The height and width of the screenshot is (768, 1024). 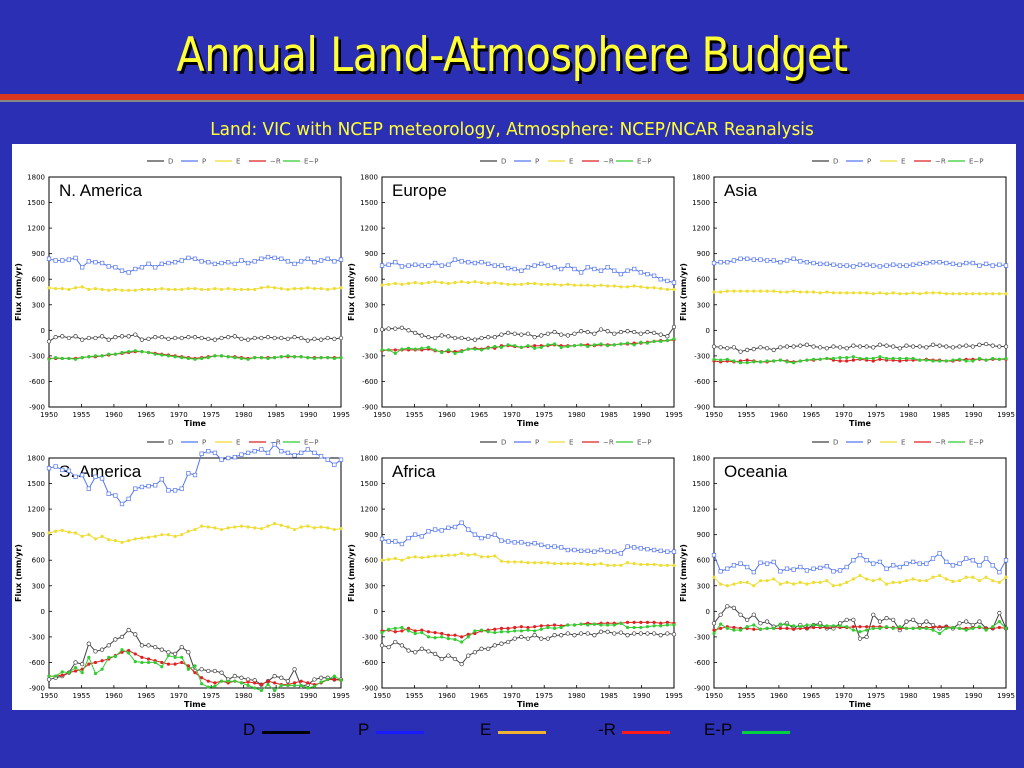 What do you see at coordinates (370, 637) in the screenshot?
I see `y-tick-label: -300` at bounding box center [370, 637].